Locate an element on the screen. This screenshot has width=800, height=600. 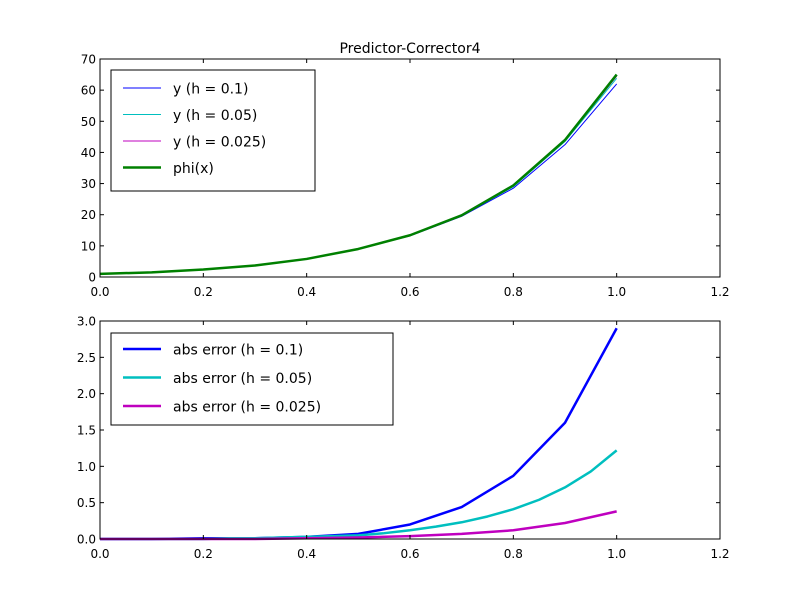
y-tick-label: 3.0 is located at coordinates (86, 322).